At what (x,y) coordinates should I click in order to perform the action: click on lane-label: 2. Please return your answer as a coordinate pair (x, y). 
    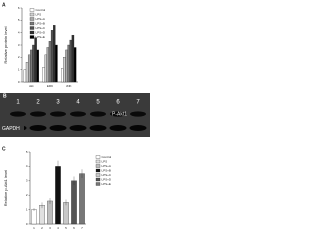
    Looking at the image, I should click on (38, 103).